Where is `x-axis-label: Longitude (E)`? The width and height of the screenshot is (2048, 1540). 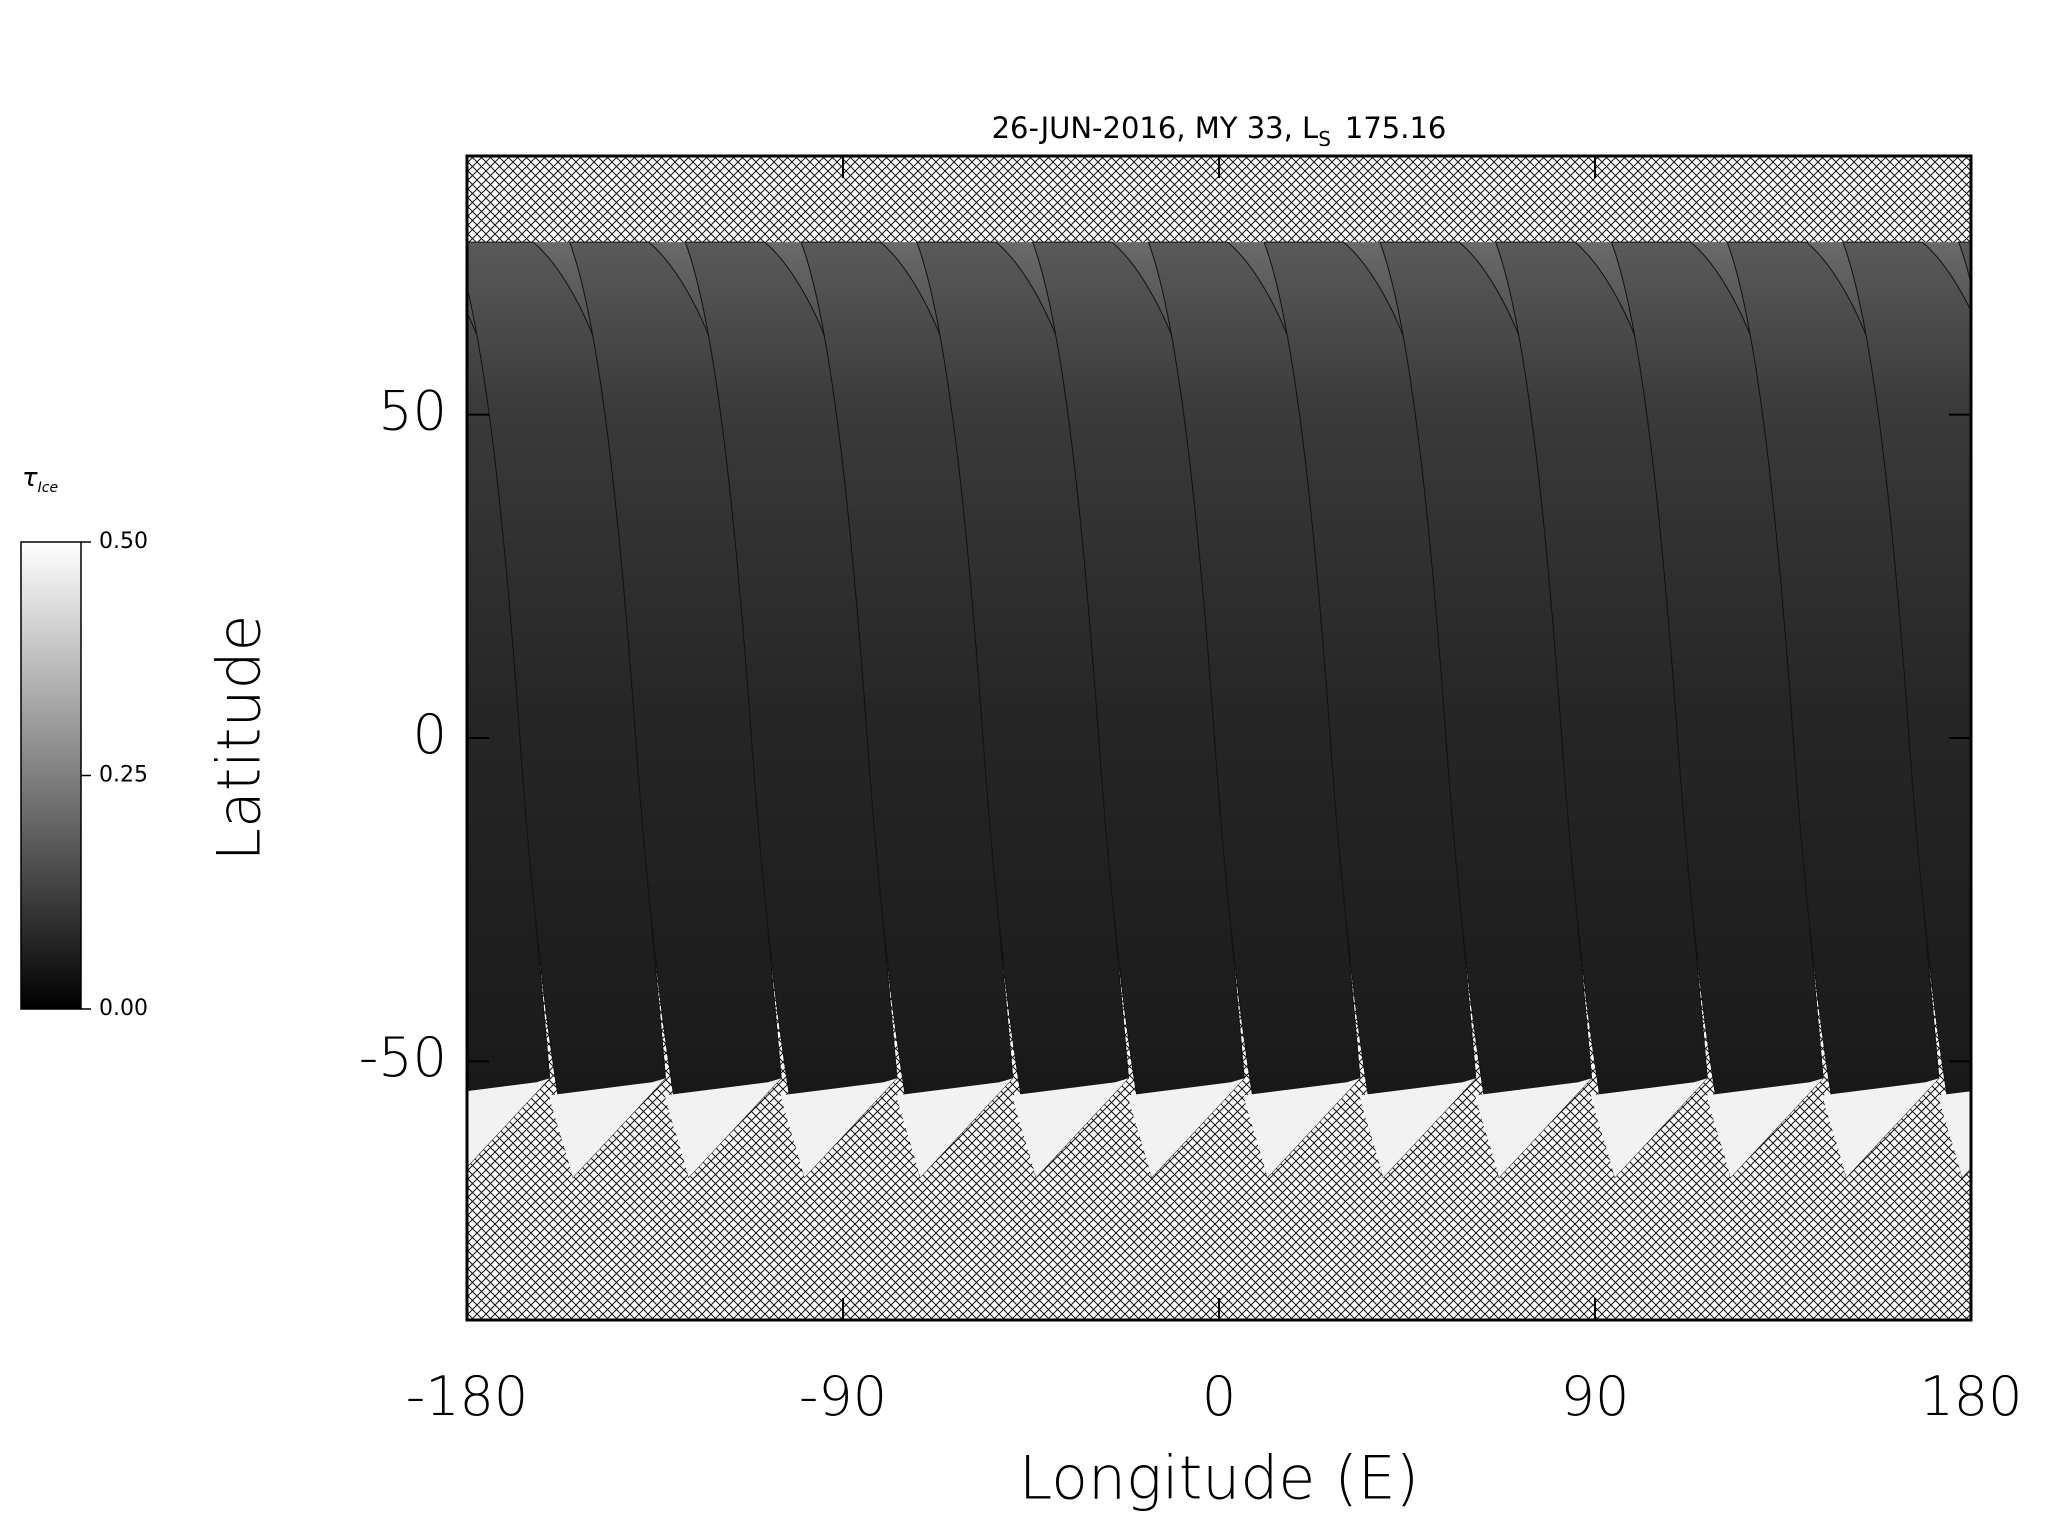
x-axis-label: Longitude (E) is located at coordinates (1219, 1479).